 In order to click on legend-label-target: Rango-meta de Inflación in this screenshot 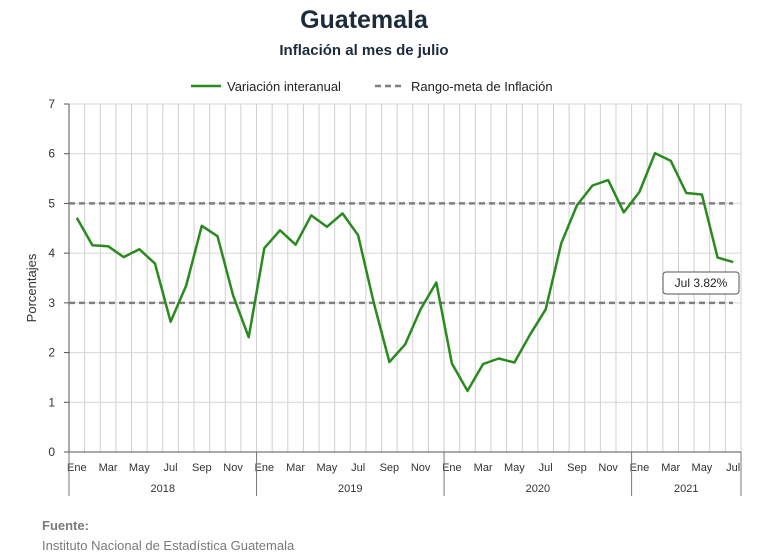, I will do `click(482, 86)`.